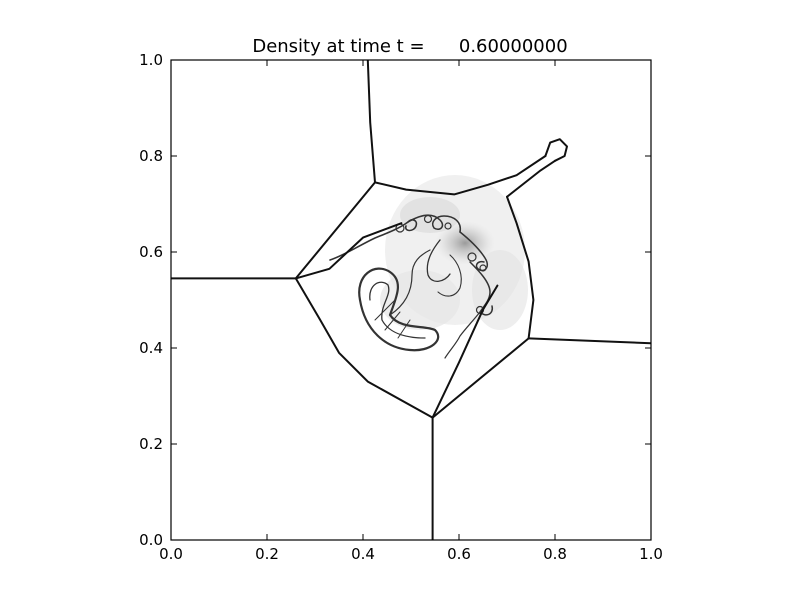  What do you see at coordinates (409, 46) in the screenshot?
I see `chart-title: Density at time t = 0.60000000` at bounding box center [409, 46].